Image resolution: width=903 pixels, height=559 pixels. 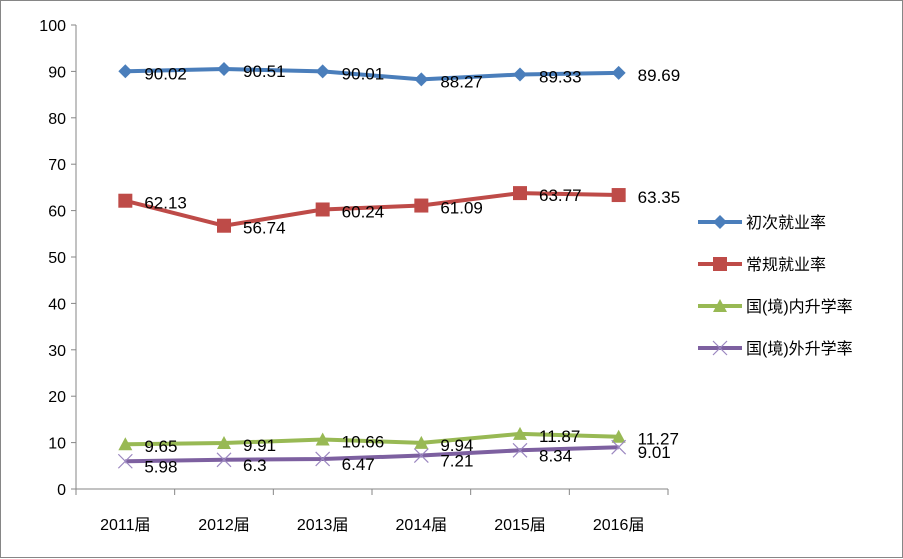 What do you see at coordinates (555, 455) in the screenshot?
I see `data-label: 8.34` at bounding box center [555, 455].